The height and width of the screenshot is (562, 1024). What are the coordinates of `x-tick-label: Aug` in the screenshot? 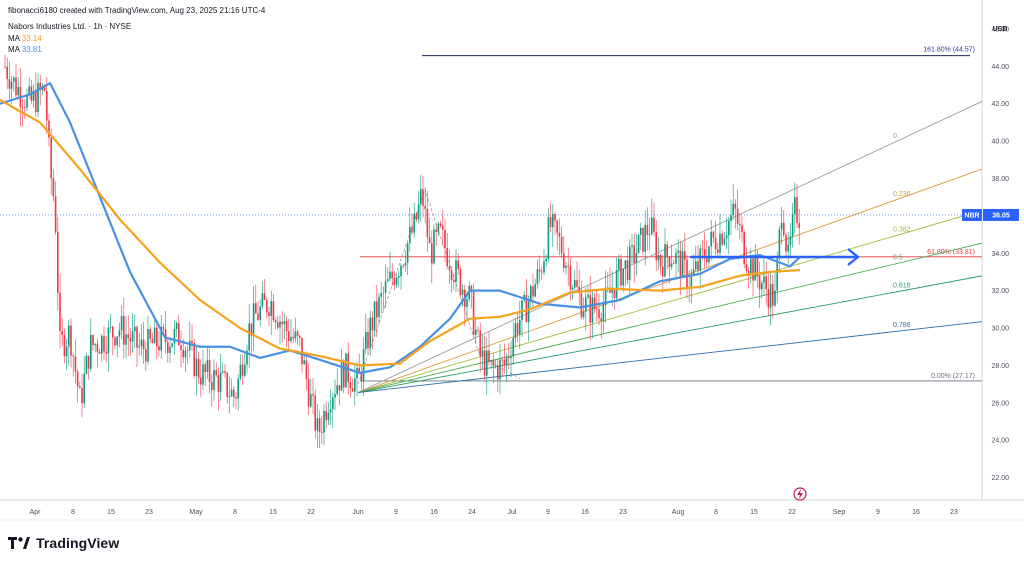 It's located at (678, 512).